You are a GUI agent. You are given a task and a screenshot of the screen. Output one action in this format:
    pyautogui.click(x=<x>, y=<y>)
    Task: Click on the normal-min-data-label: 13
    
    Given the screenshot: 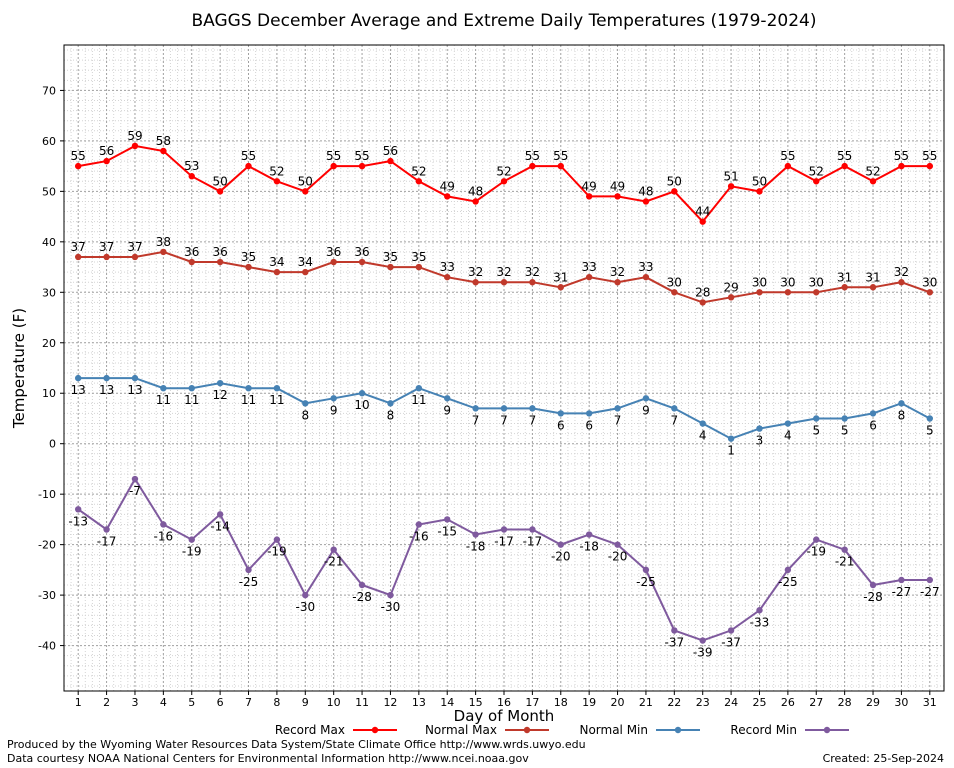 What is the action you would take?
    pyautogui.click(x=134, y=390)
    